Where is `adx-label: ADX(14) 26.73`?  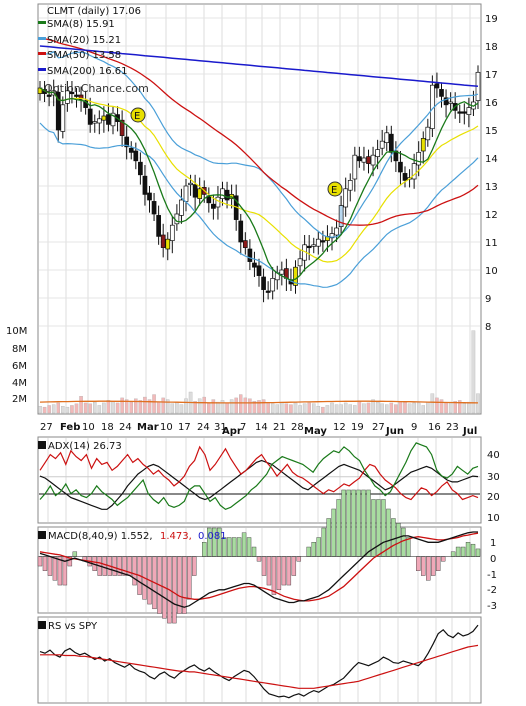 adx-label: ADX(14) 26.73 is located at coordinates (85, 446).